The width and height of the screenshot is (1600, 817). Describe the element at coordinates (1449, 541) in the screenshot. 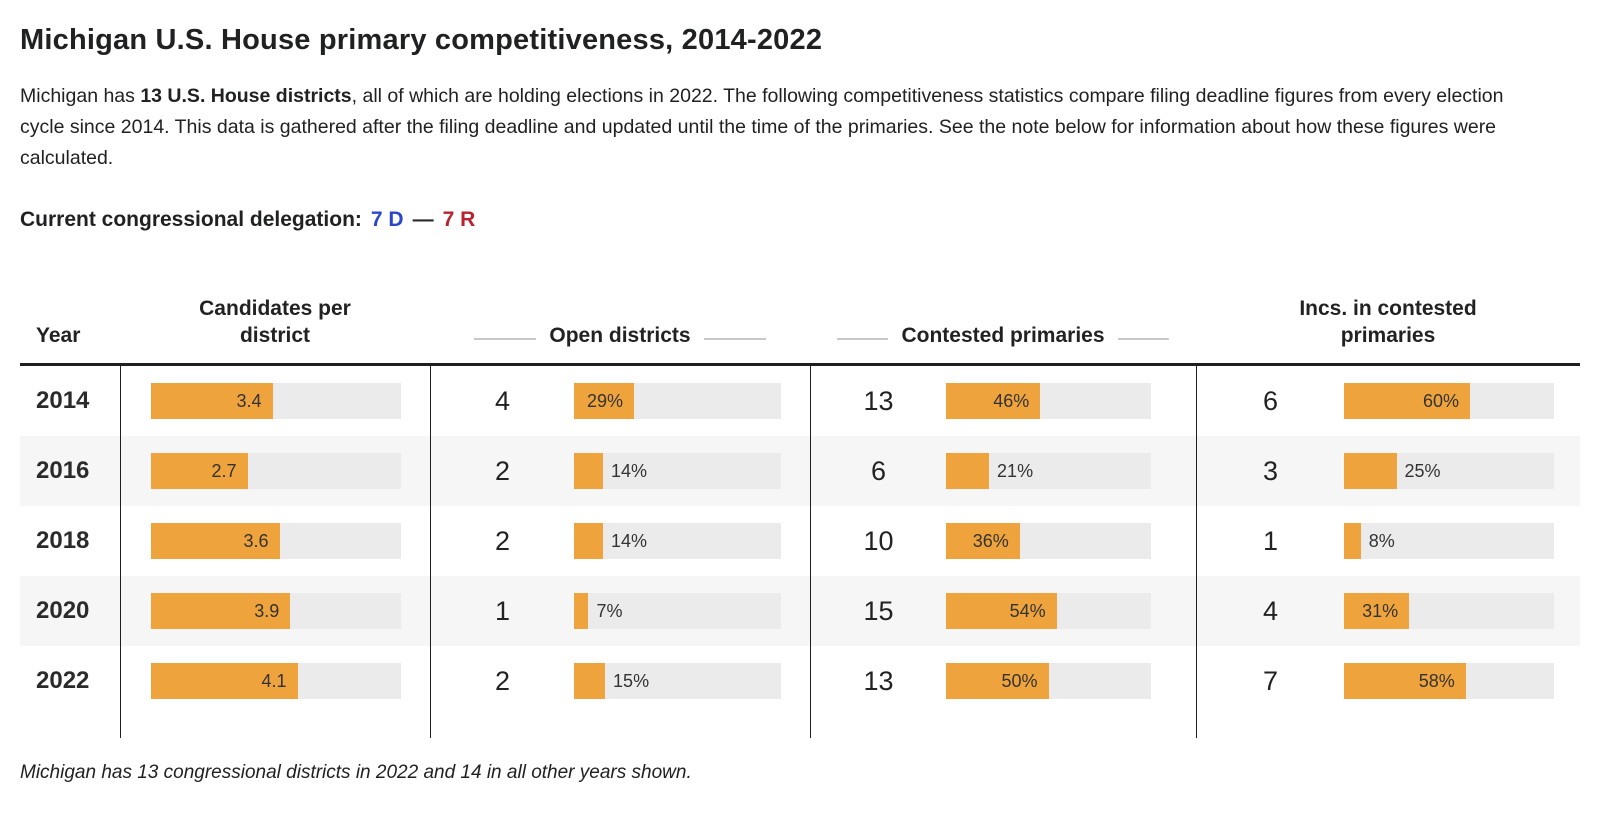

I see `incs-contested-primaries-bar-track: 8%` at that location.